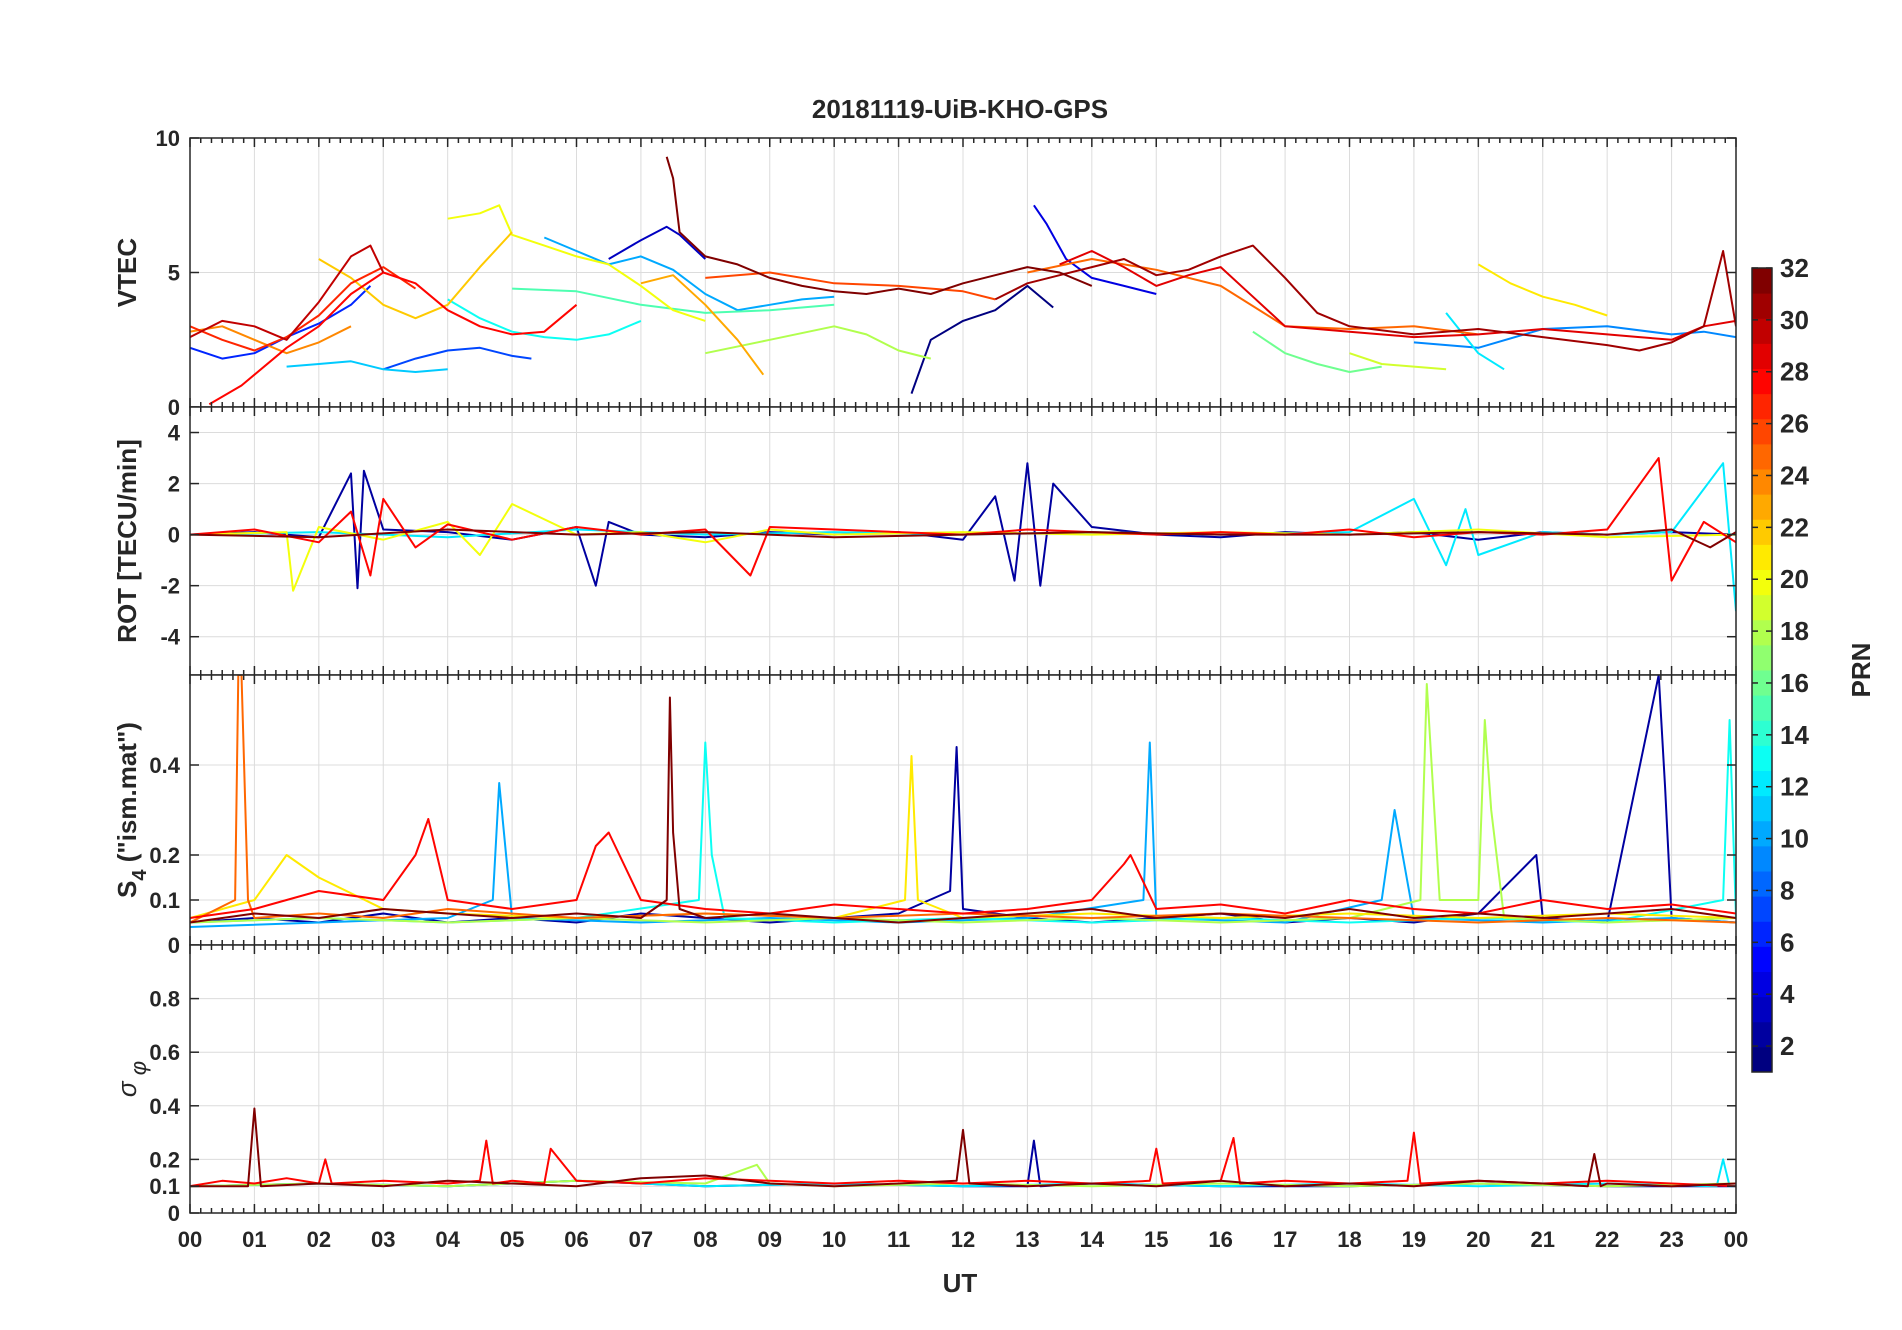 This screenshot has width=1902, height=1330. What do you see at coordinates (164, 999) in the screenshot?
I see `y-tick-label: 0.8` at bounding box center [164, 999].